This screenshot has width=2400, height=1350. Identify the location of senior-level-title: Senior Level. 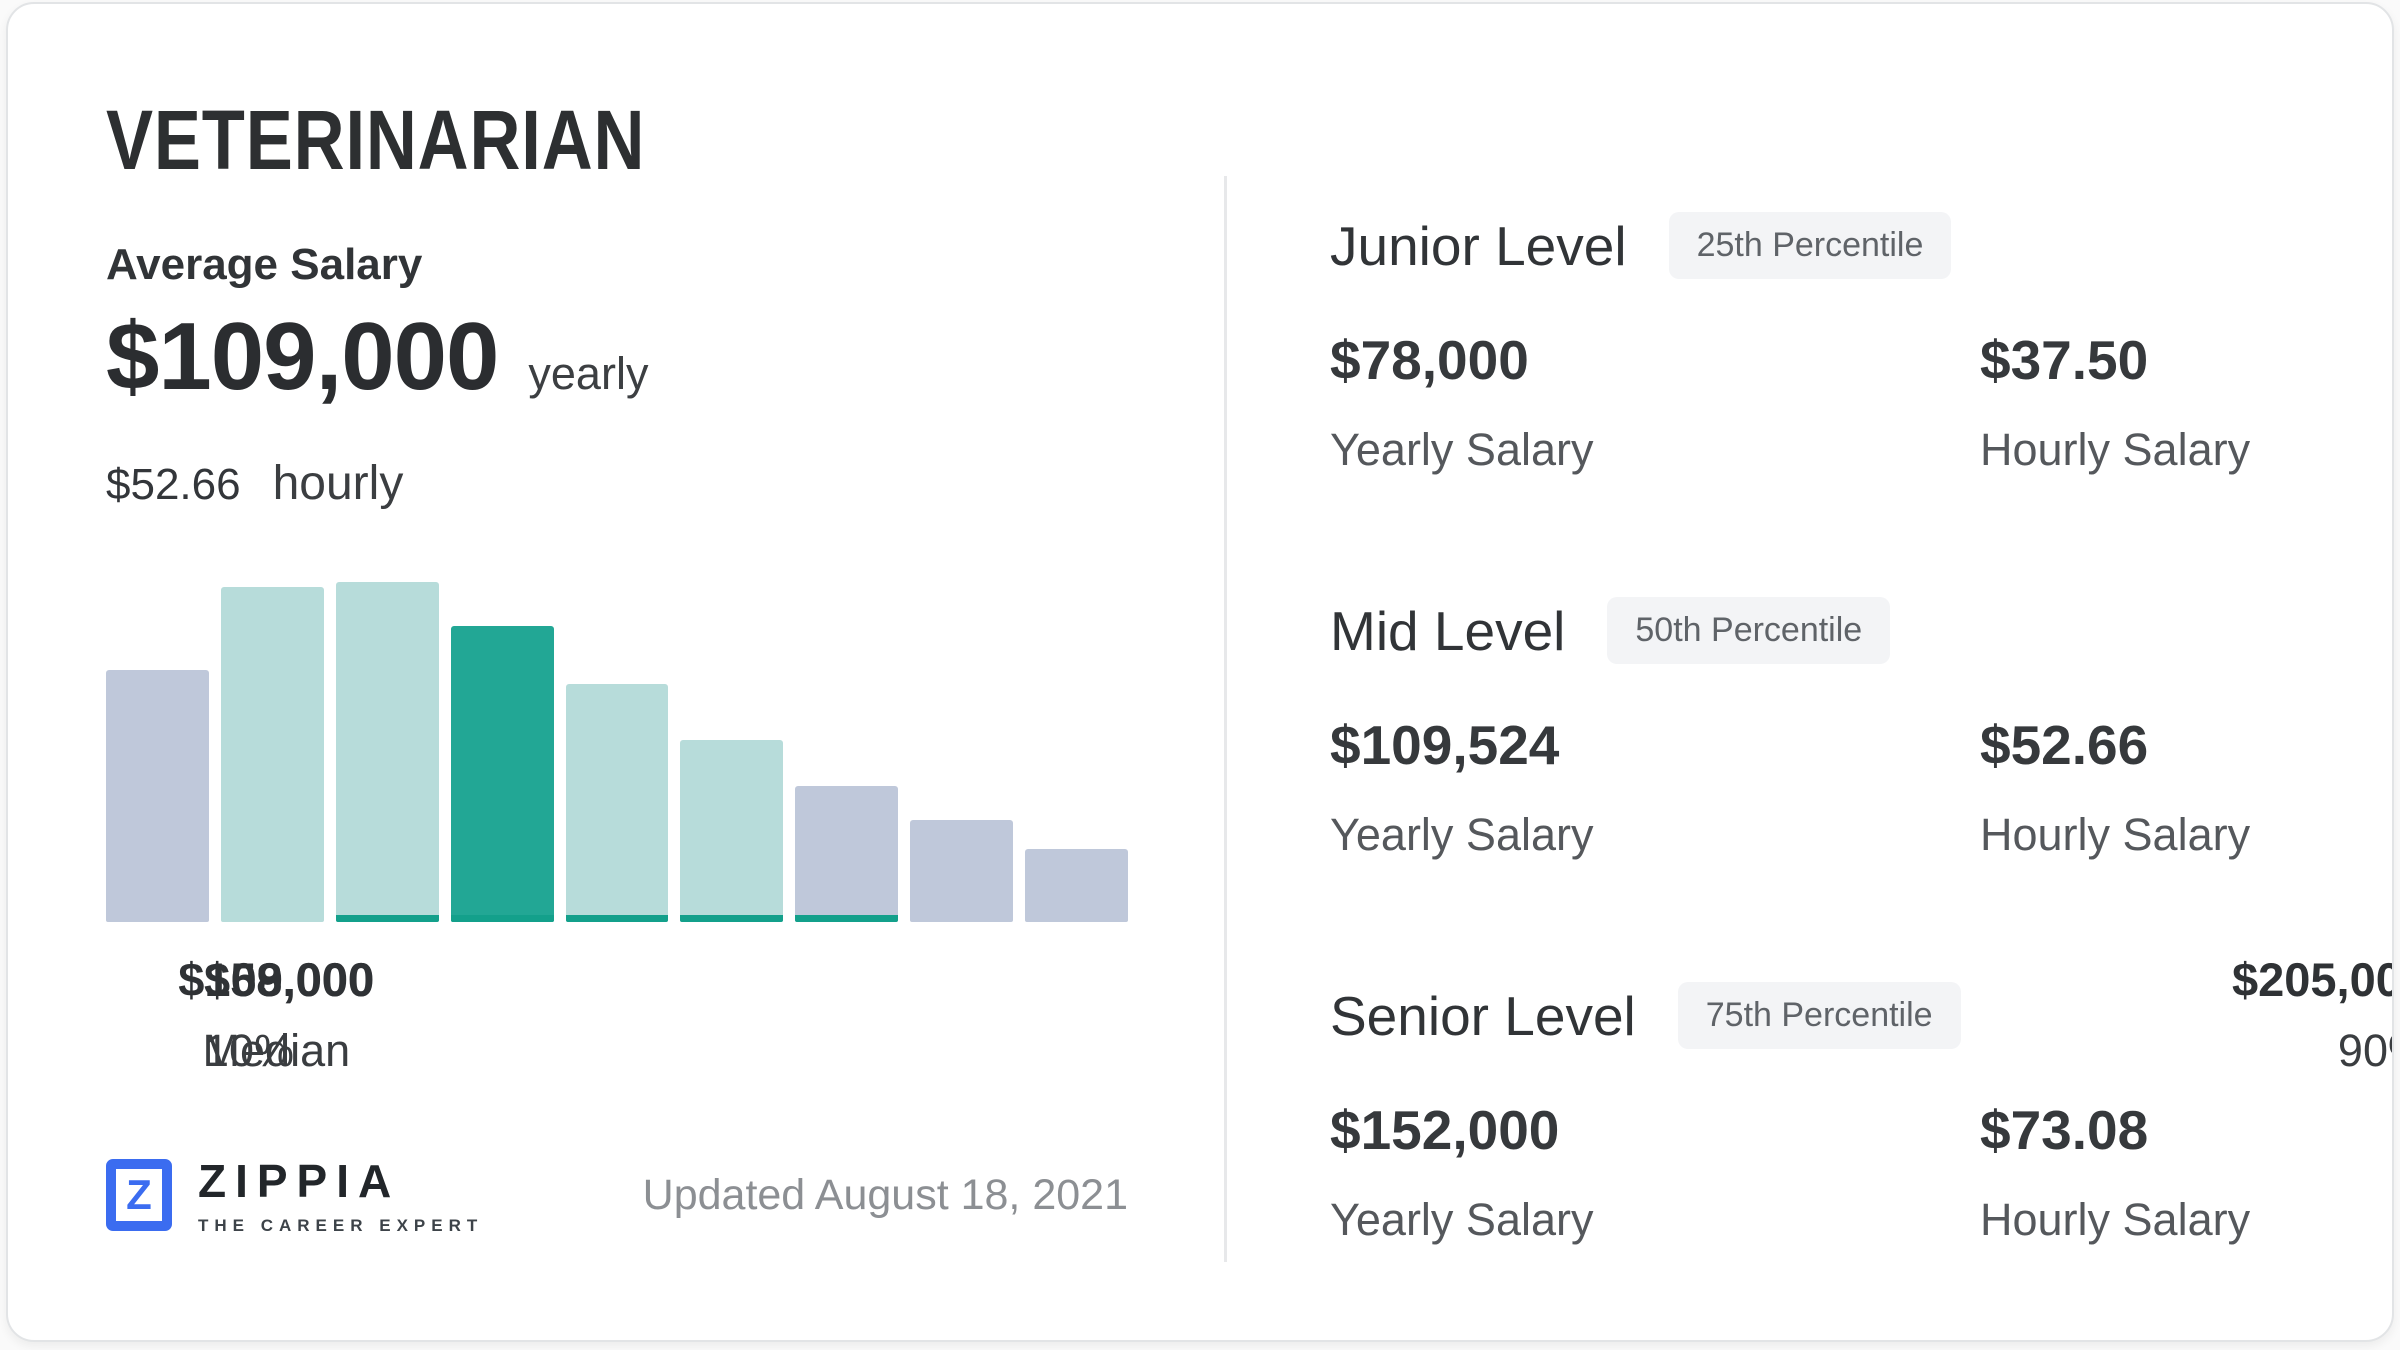
(1483, 1015).